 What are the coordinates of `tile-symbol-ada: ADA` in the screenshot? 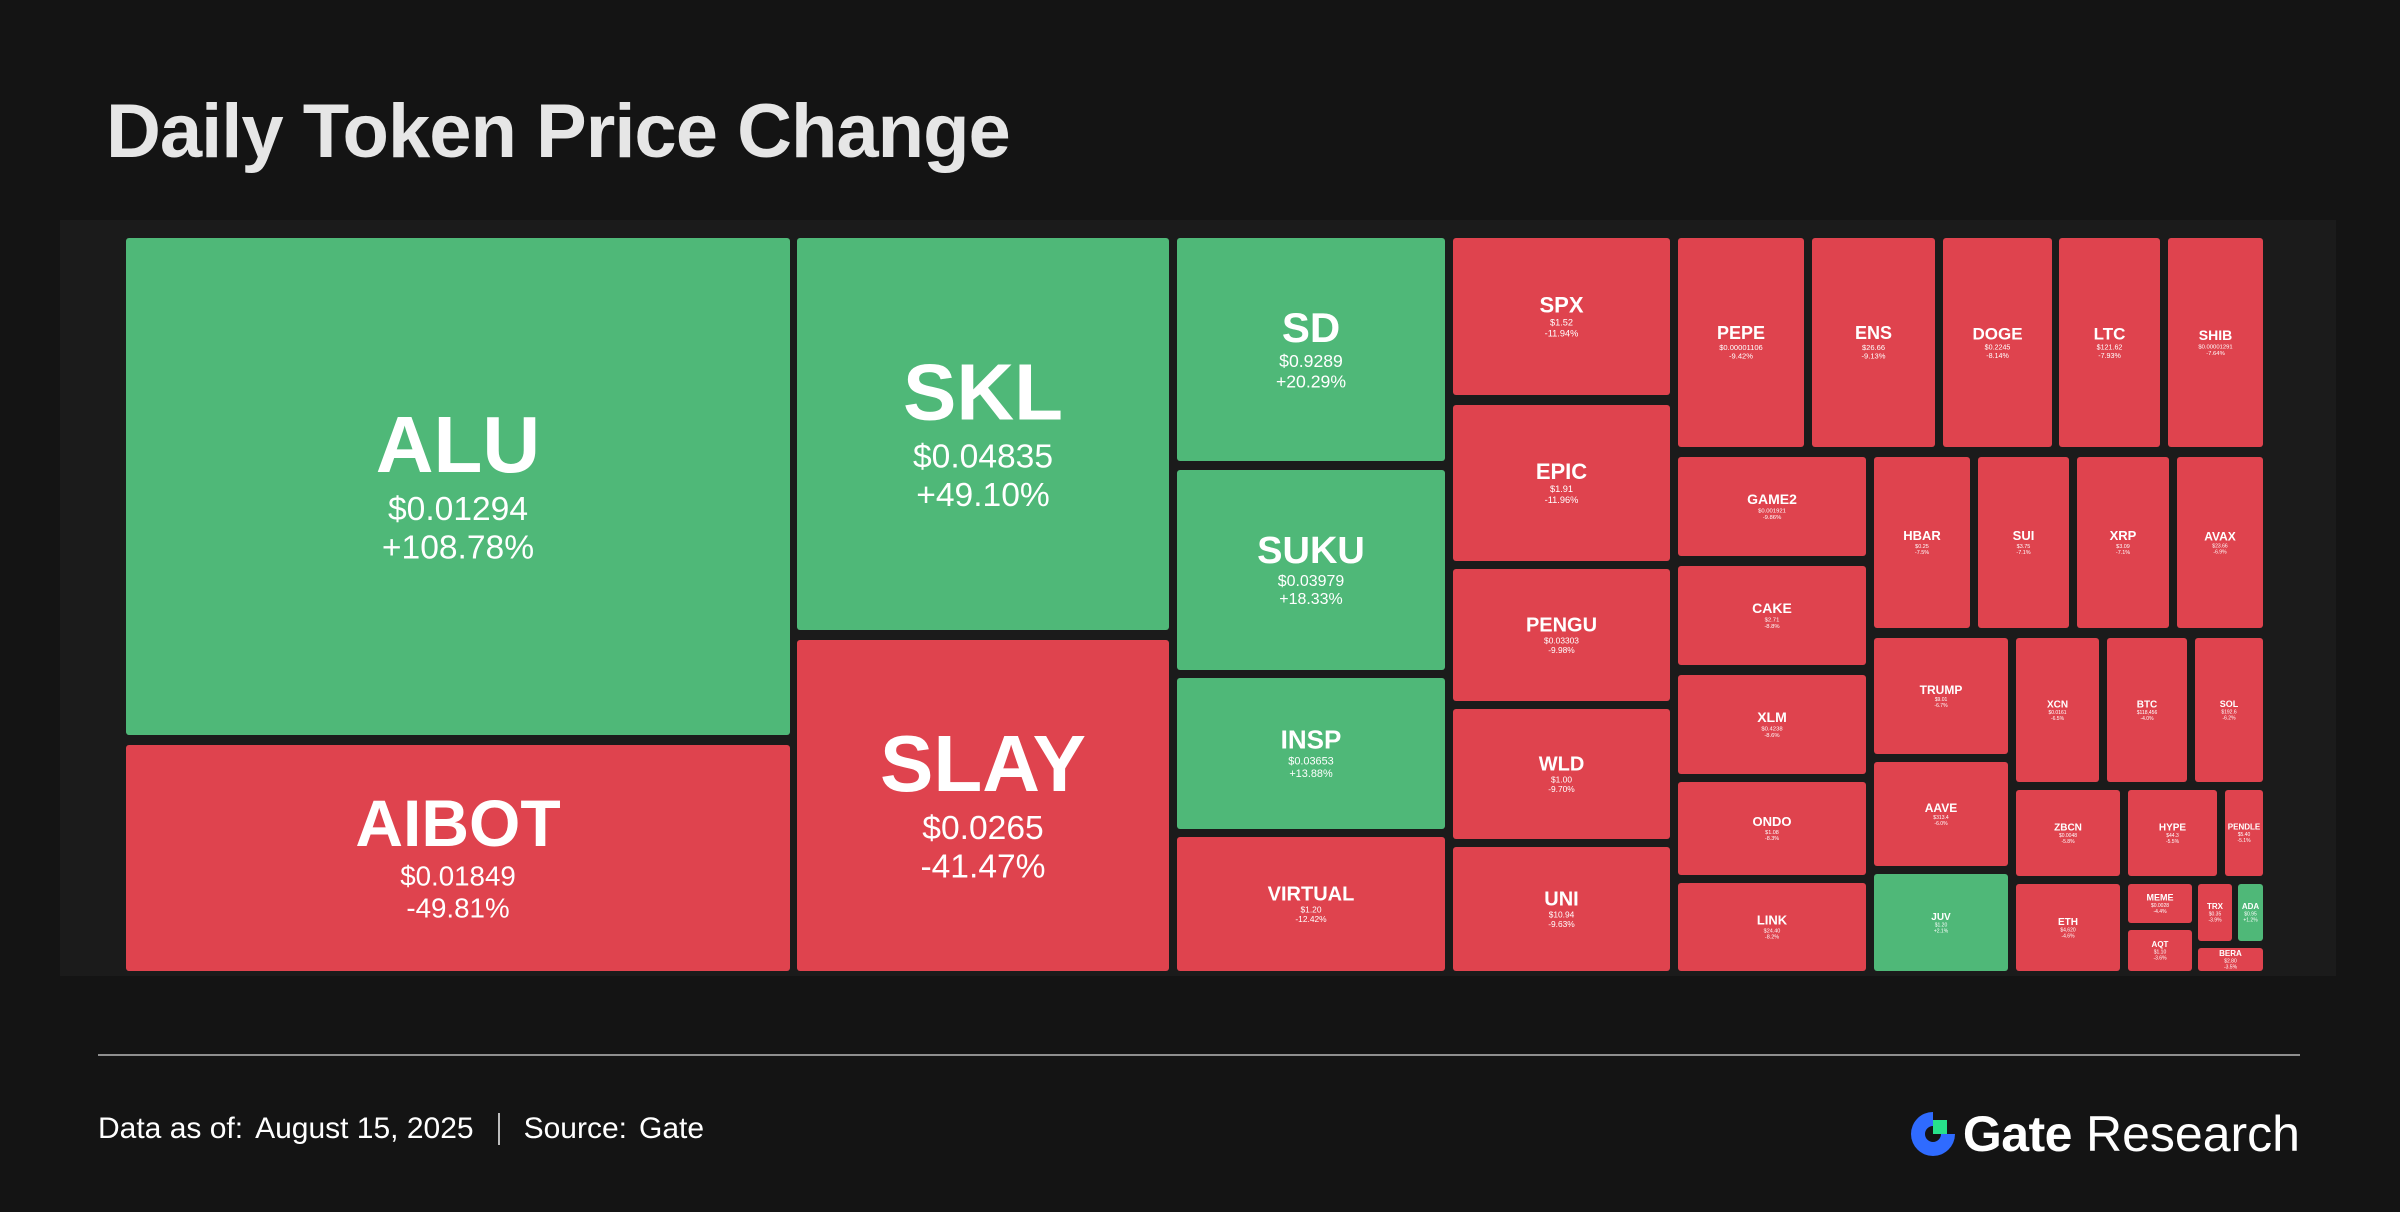 It's located at (2251, 906).